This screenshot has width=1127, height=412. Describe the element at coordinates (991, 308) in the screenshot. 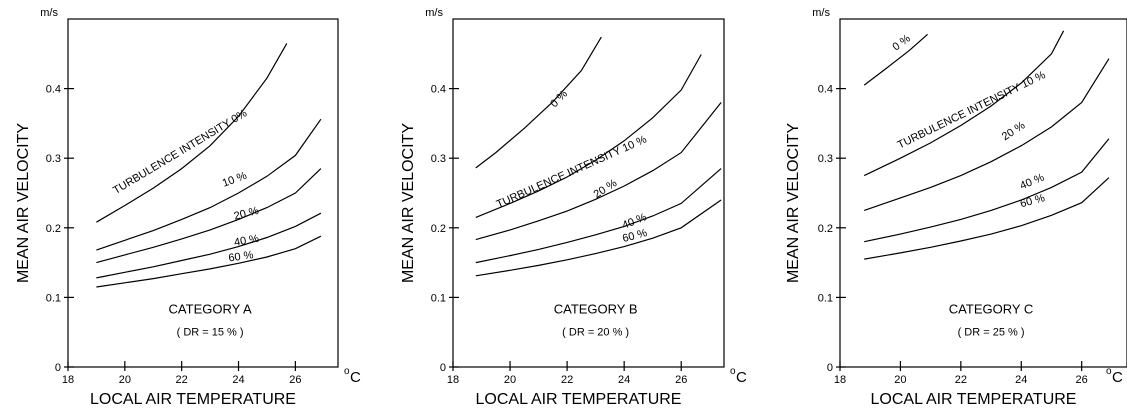

I see `category-label: CATEGORY C` at that location.